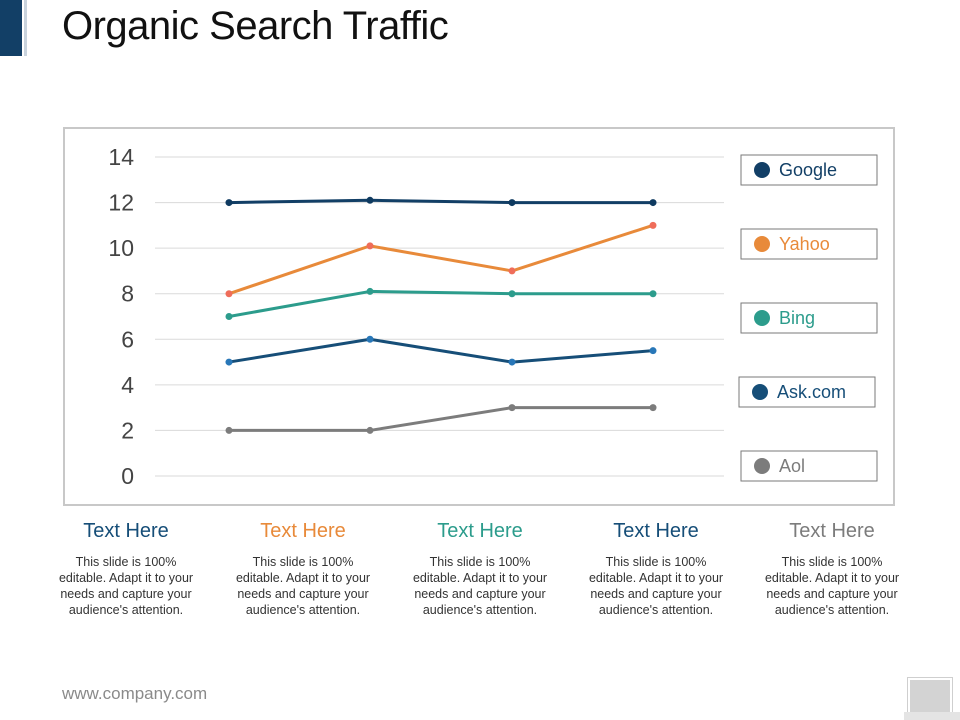 This screenshot has height=720, width=960. Describe the element at coordinates (127, 339) in the screenshot. I see `y-tick-label: 6` at that location.